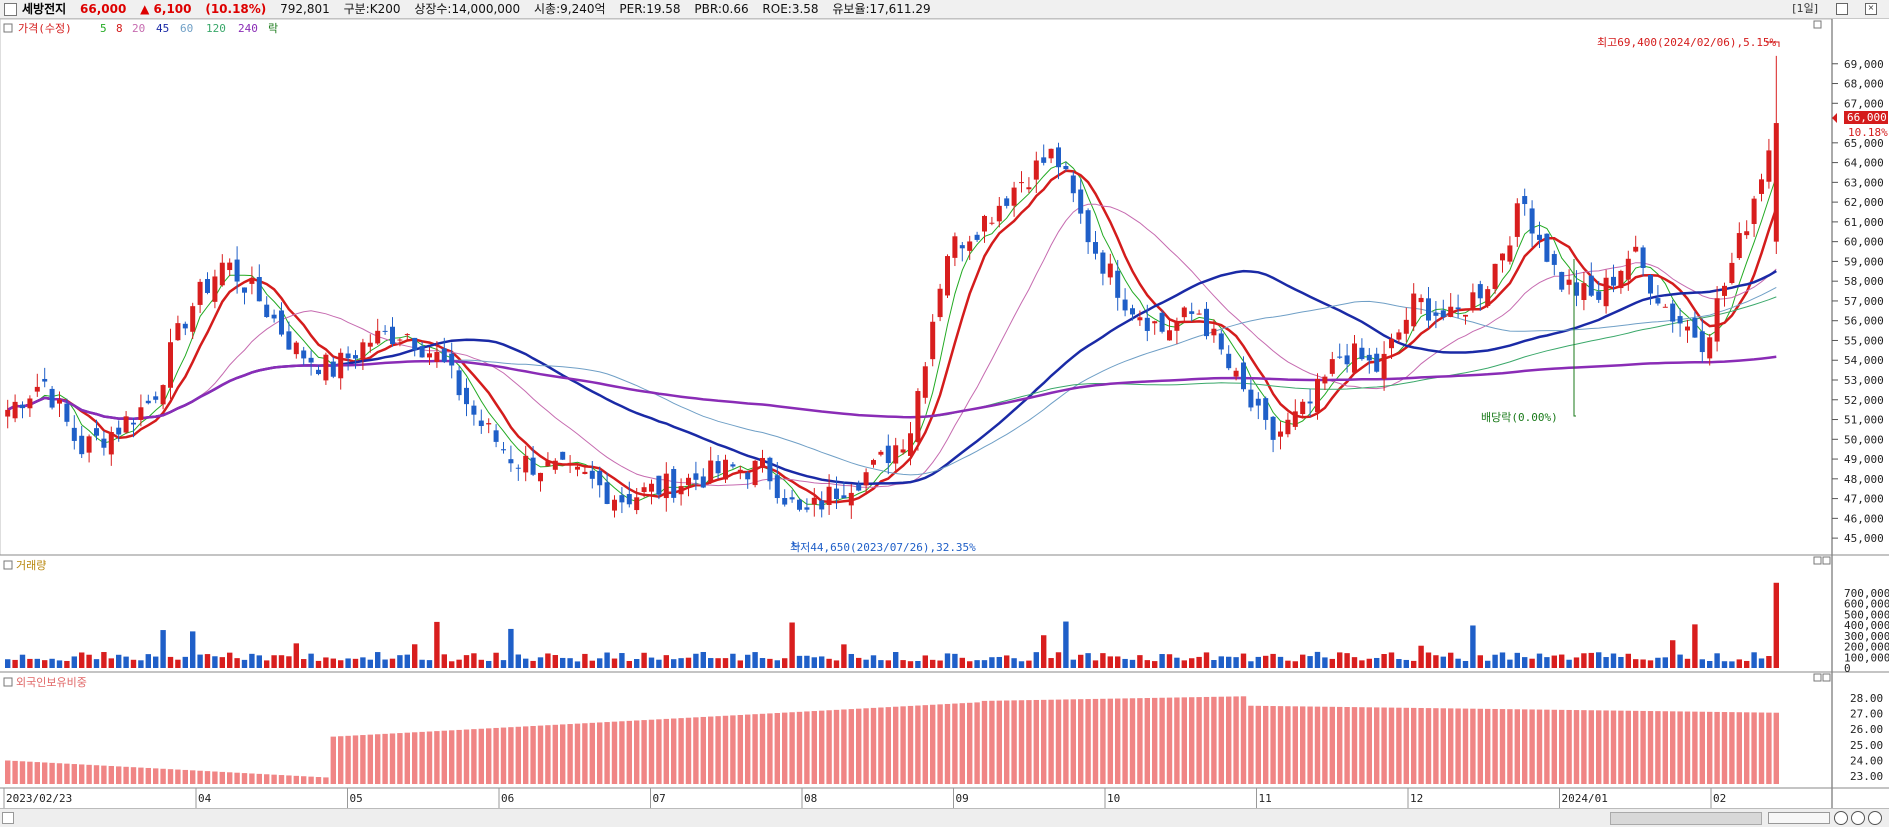 The height and width of the screenshot is (827, 1889). Describe the element at coordinates (1841, 9) in the screenshot. I see `minimize-box-icon` at that location.